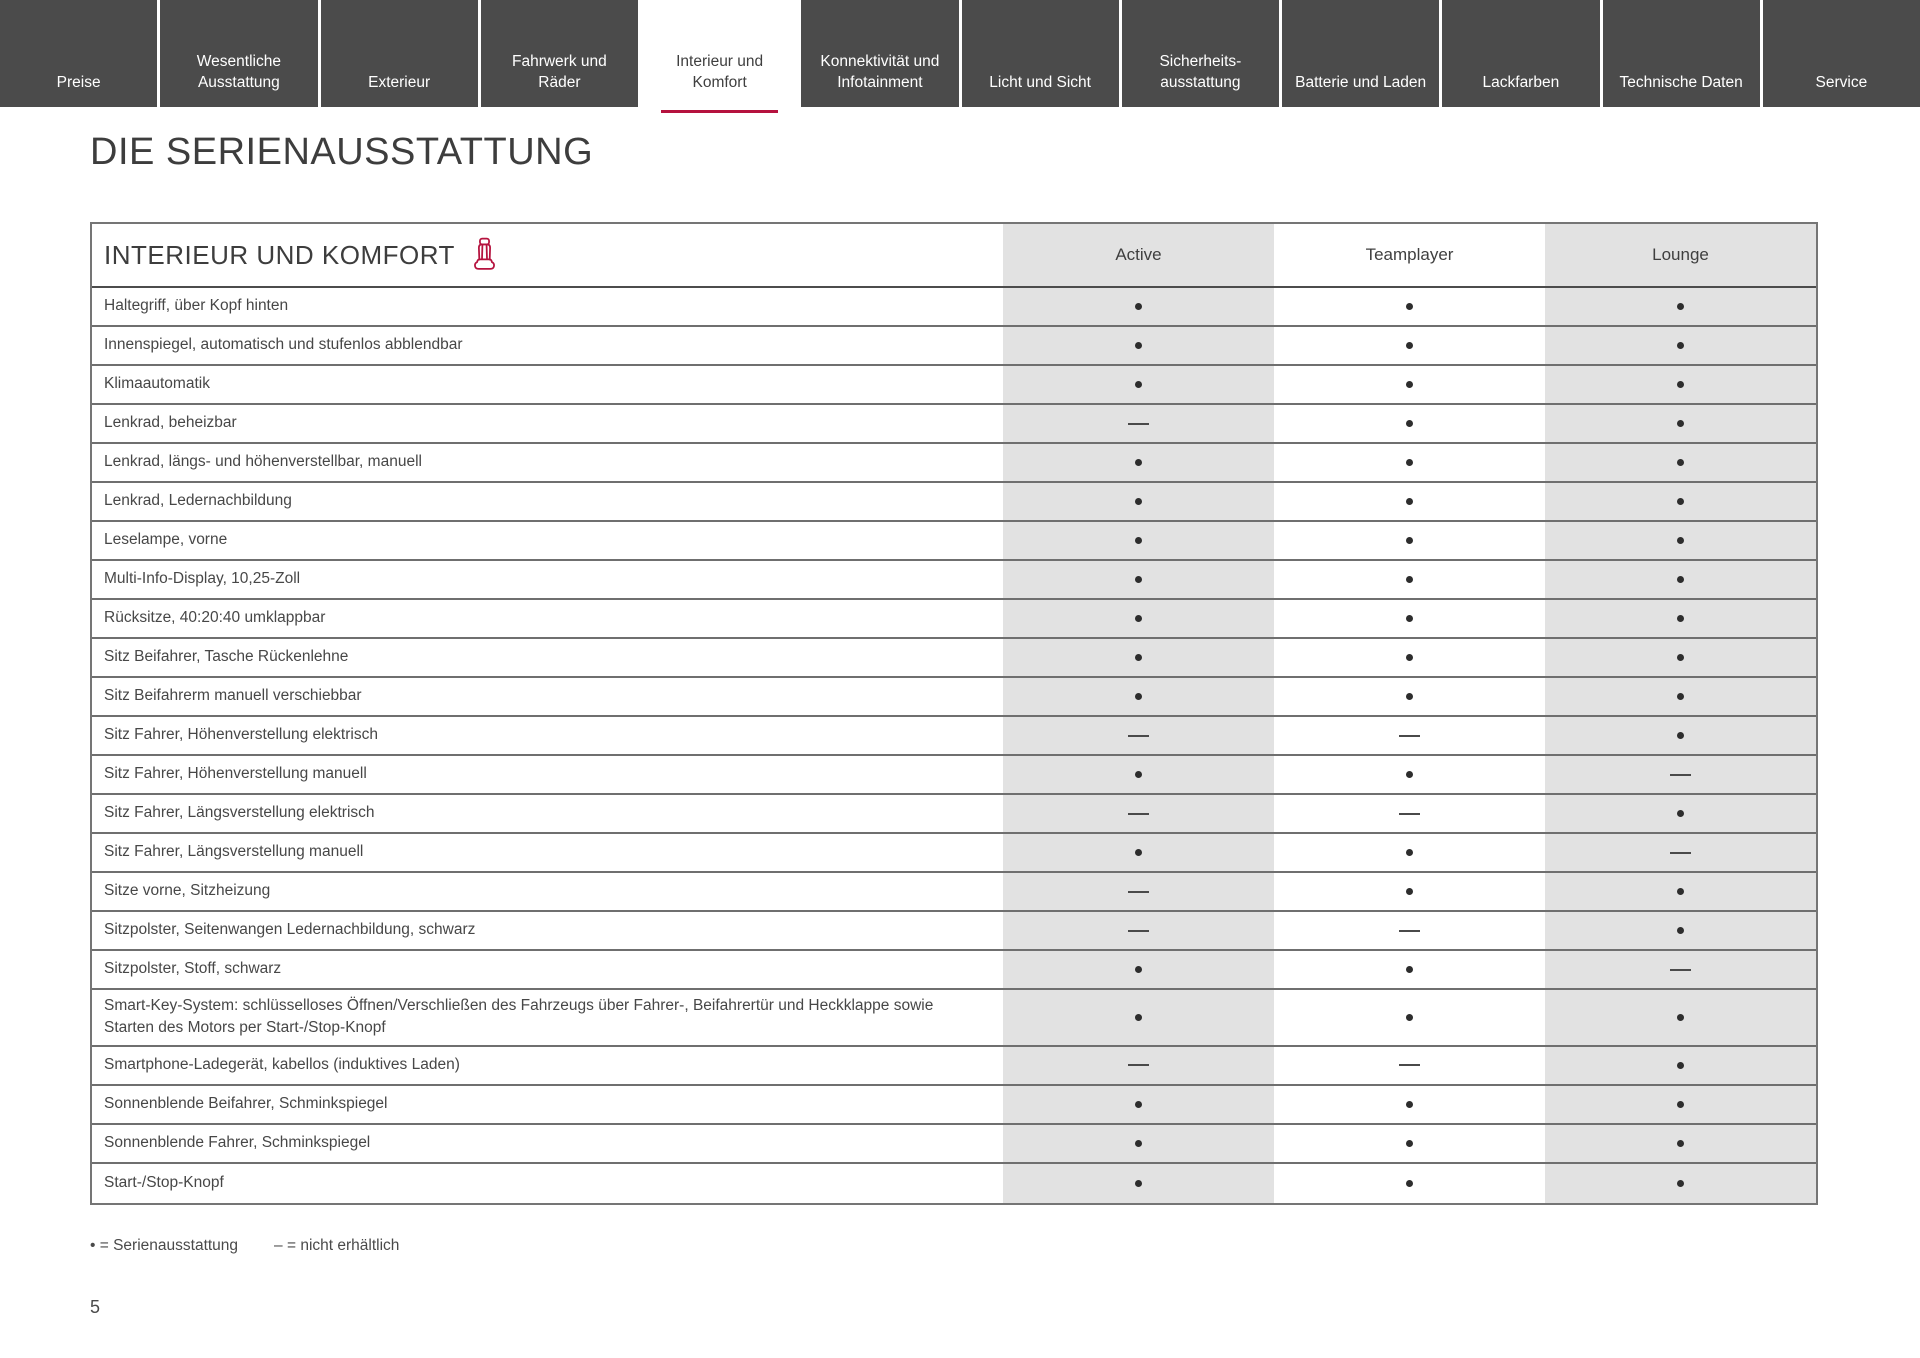 This screenshot has height=1358, width=1920. What do you see at coordinates (196, 306) in the screenshot?
I see `feature-name: Haltegriff, über Kopf hinten` at bounding box center [196, 306].